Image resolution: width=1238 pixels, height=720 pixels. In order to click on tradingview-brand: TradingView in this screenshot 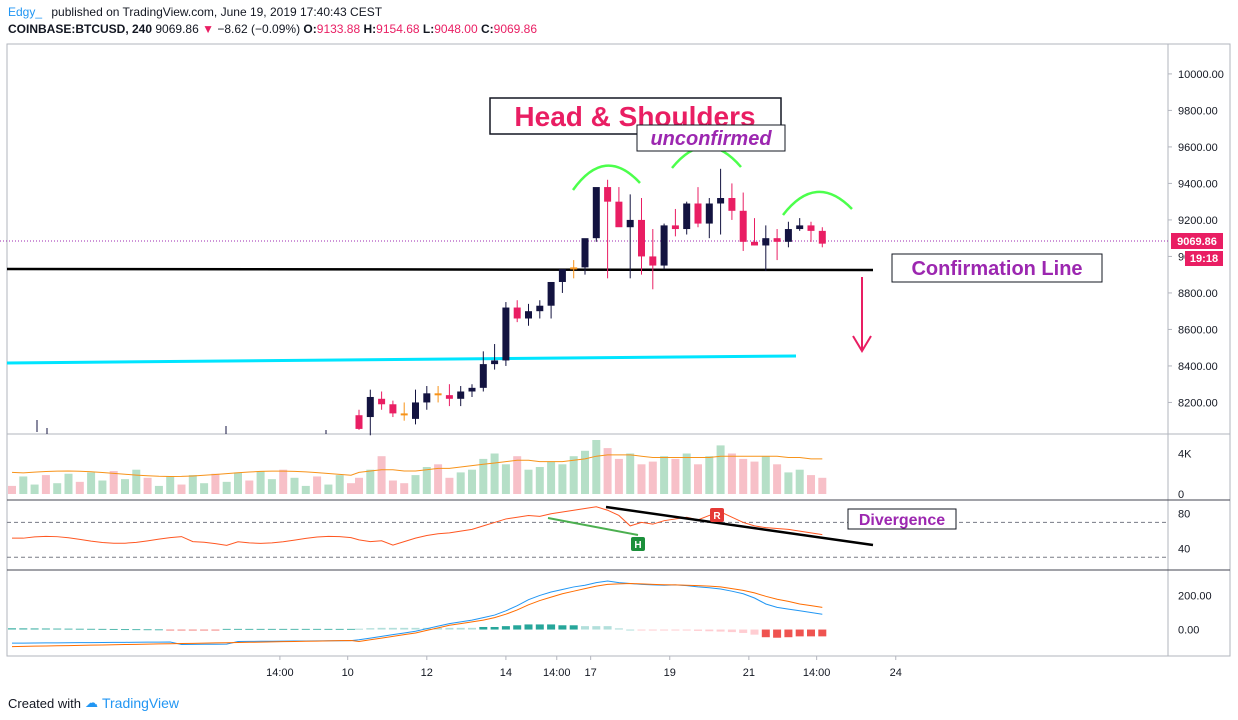, I will do `click(140, 703)`.